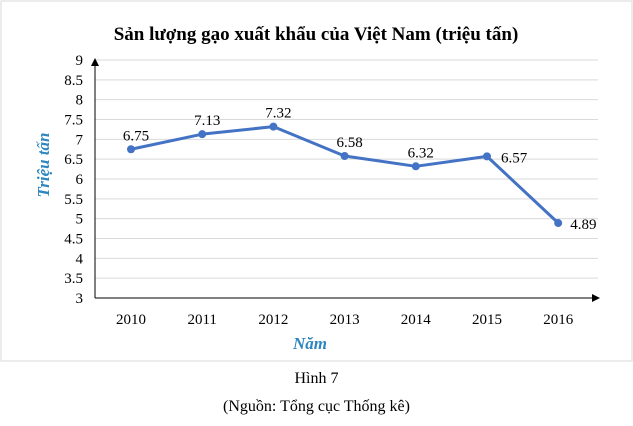 This screenshot has width=633, height=426. Describe the element at coordinates (596, 298) in the screenshot. I see `x-axis-arrow` at that location.